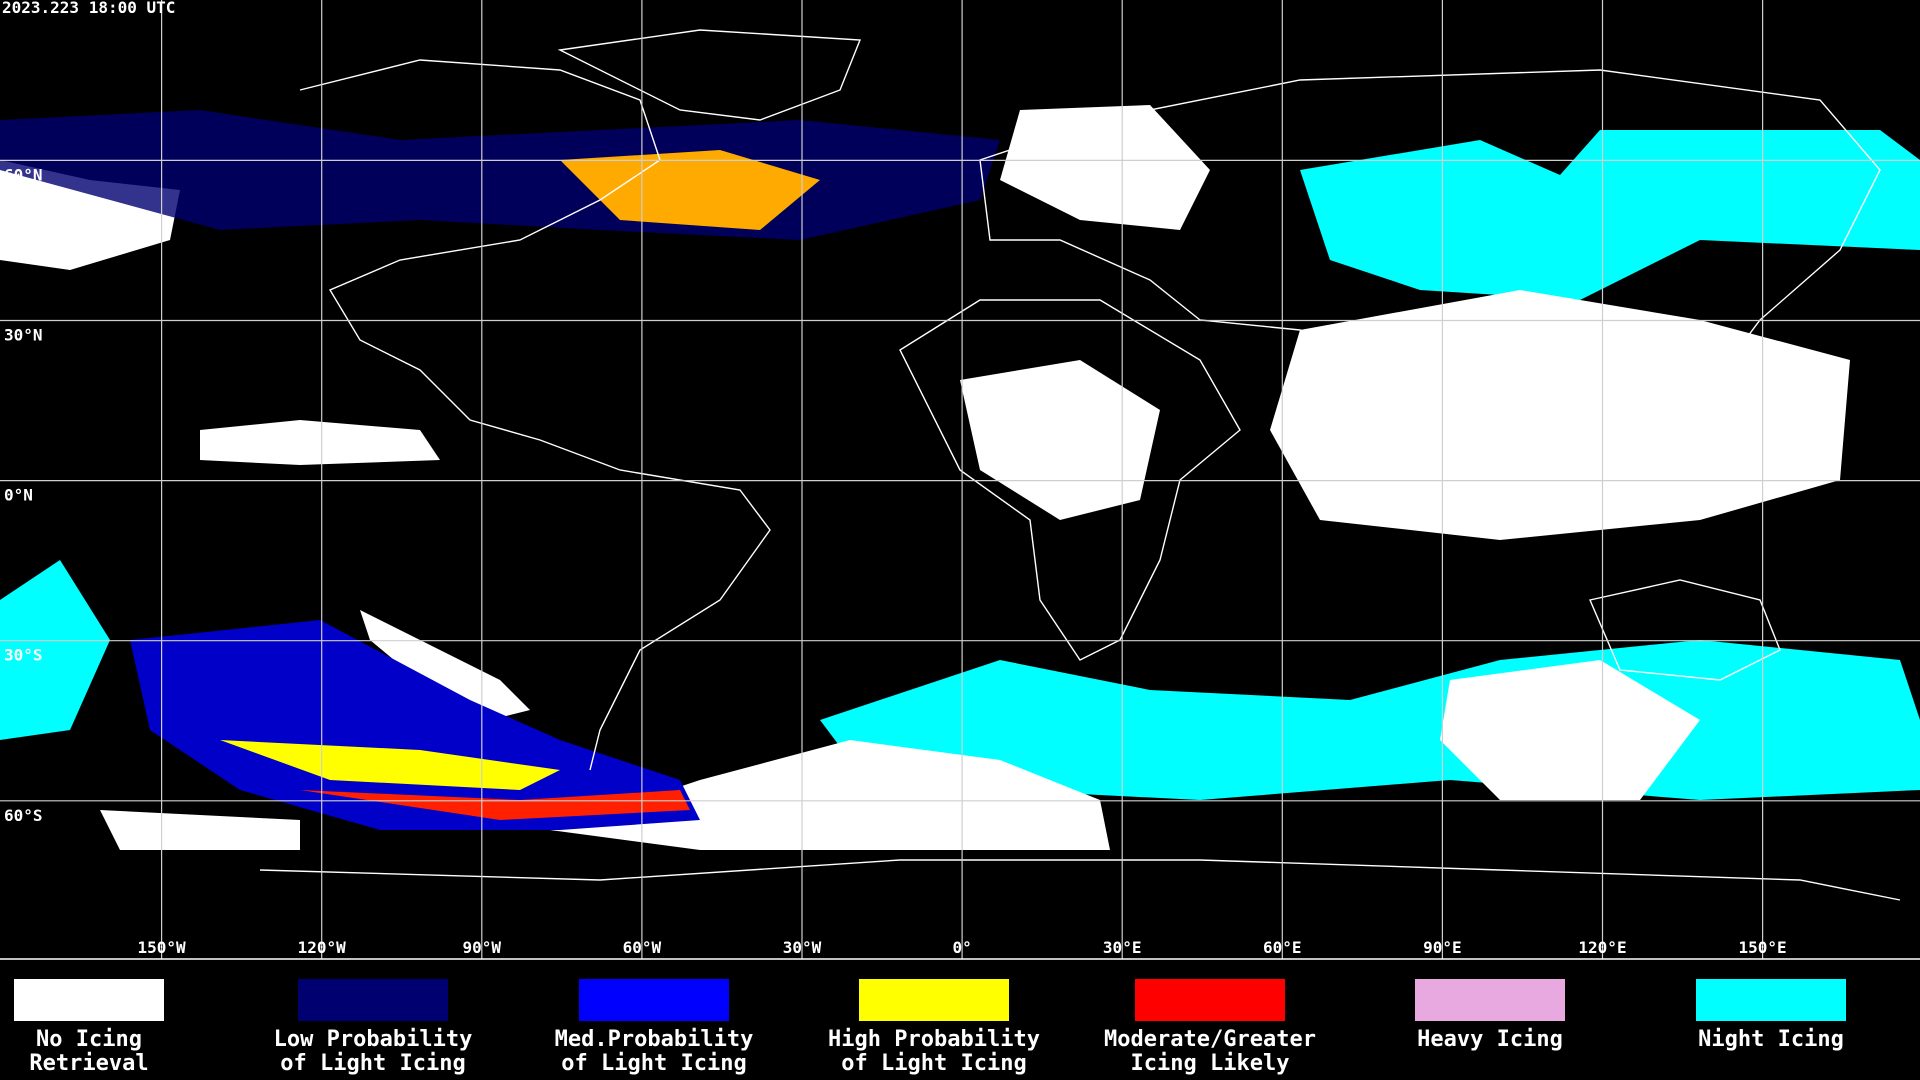  What do you see at coordinates (1282, 947) in the screenshot?
I see `longitude-label: 60°E` at bounding box center [1282, 947].